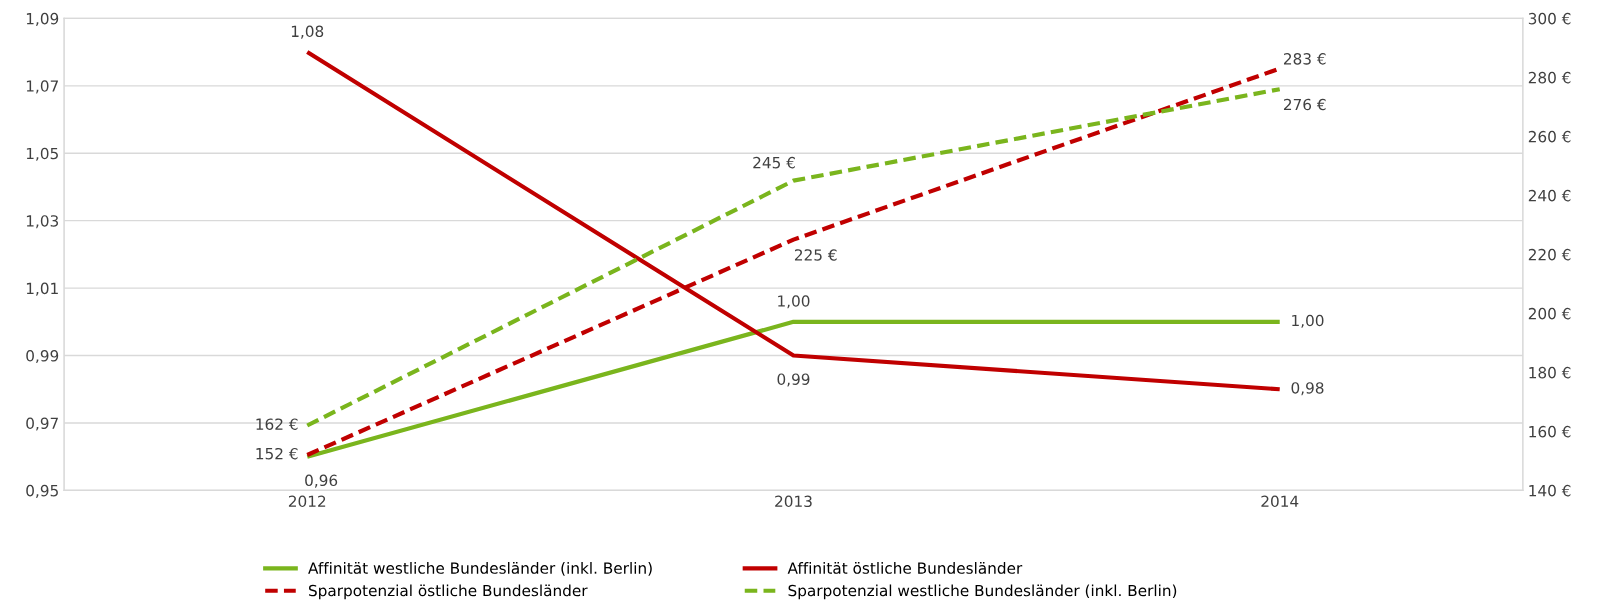 The height and width of the screenshot is (613, 1603). What do you see at coordinates (1280, 501) in the screenshot?
I see `x-tick-label: 2014` at bounding box center [1280, 501].